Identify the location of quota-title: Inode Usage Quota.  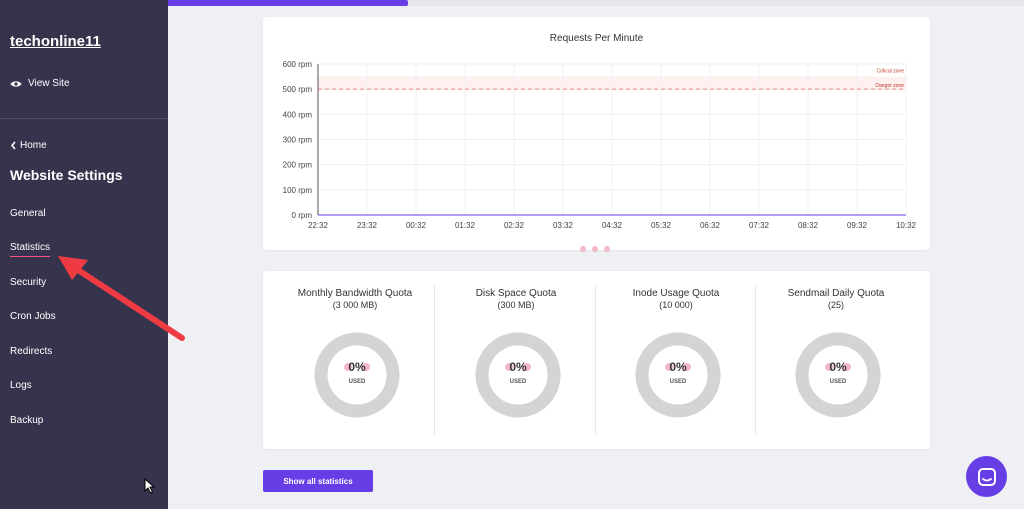
(676, 293).